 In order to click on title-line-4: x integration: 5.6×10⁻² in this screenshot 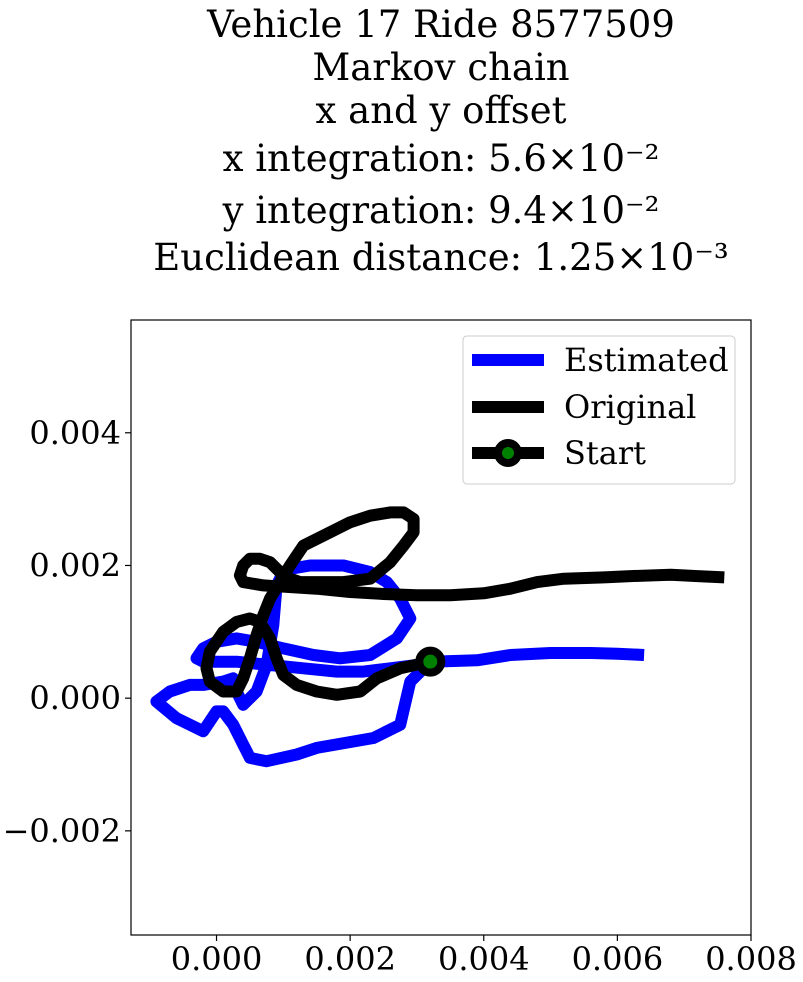, I will do `click(441, 158)`.